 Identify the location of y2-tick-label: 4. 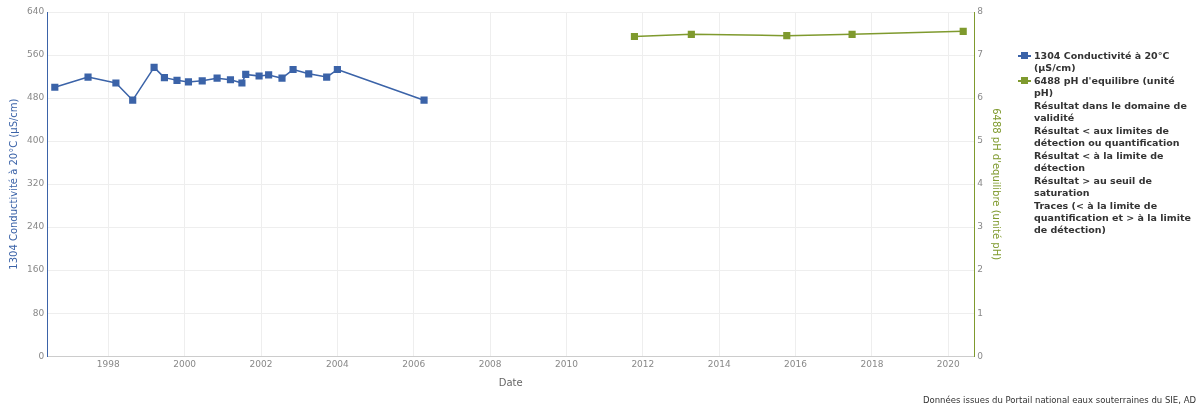
(980, 183).